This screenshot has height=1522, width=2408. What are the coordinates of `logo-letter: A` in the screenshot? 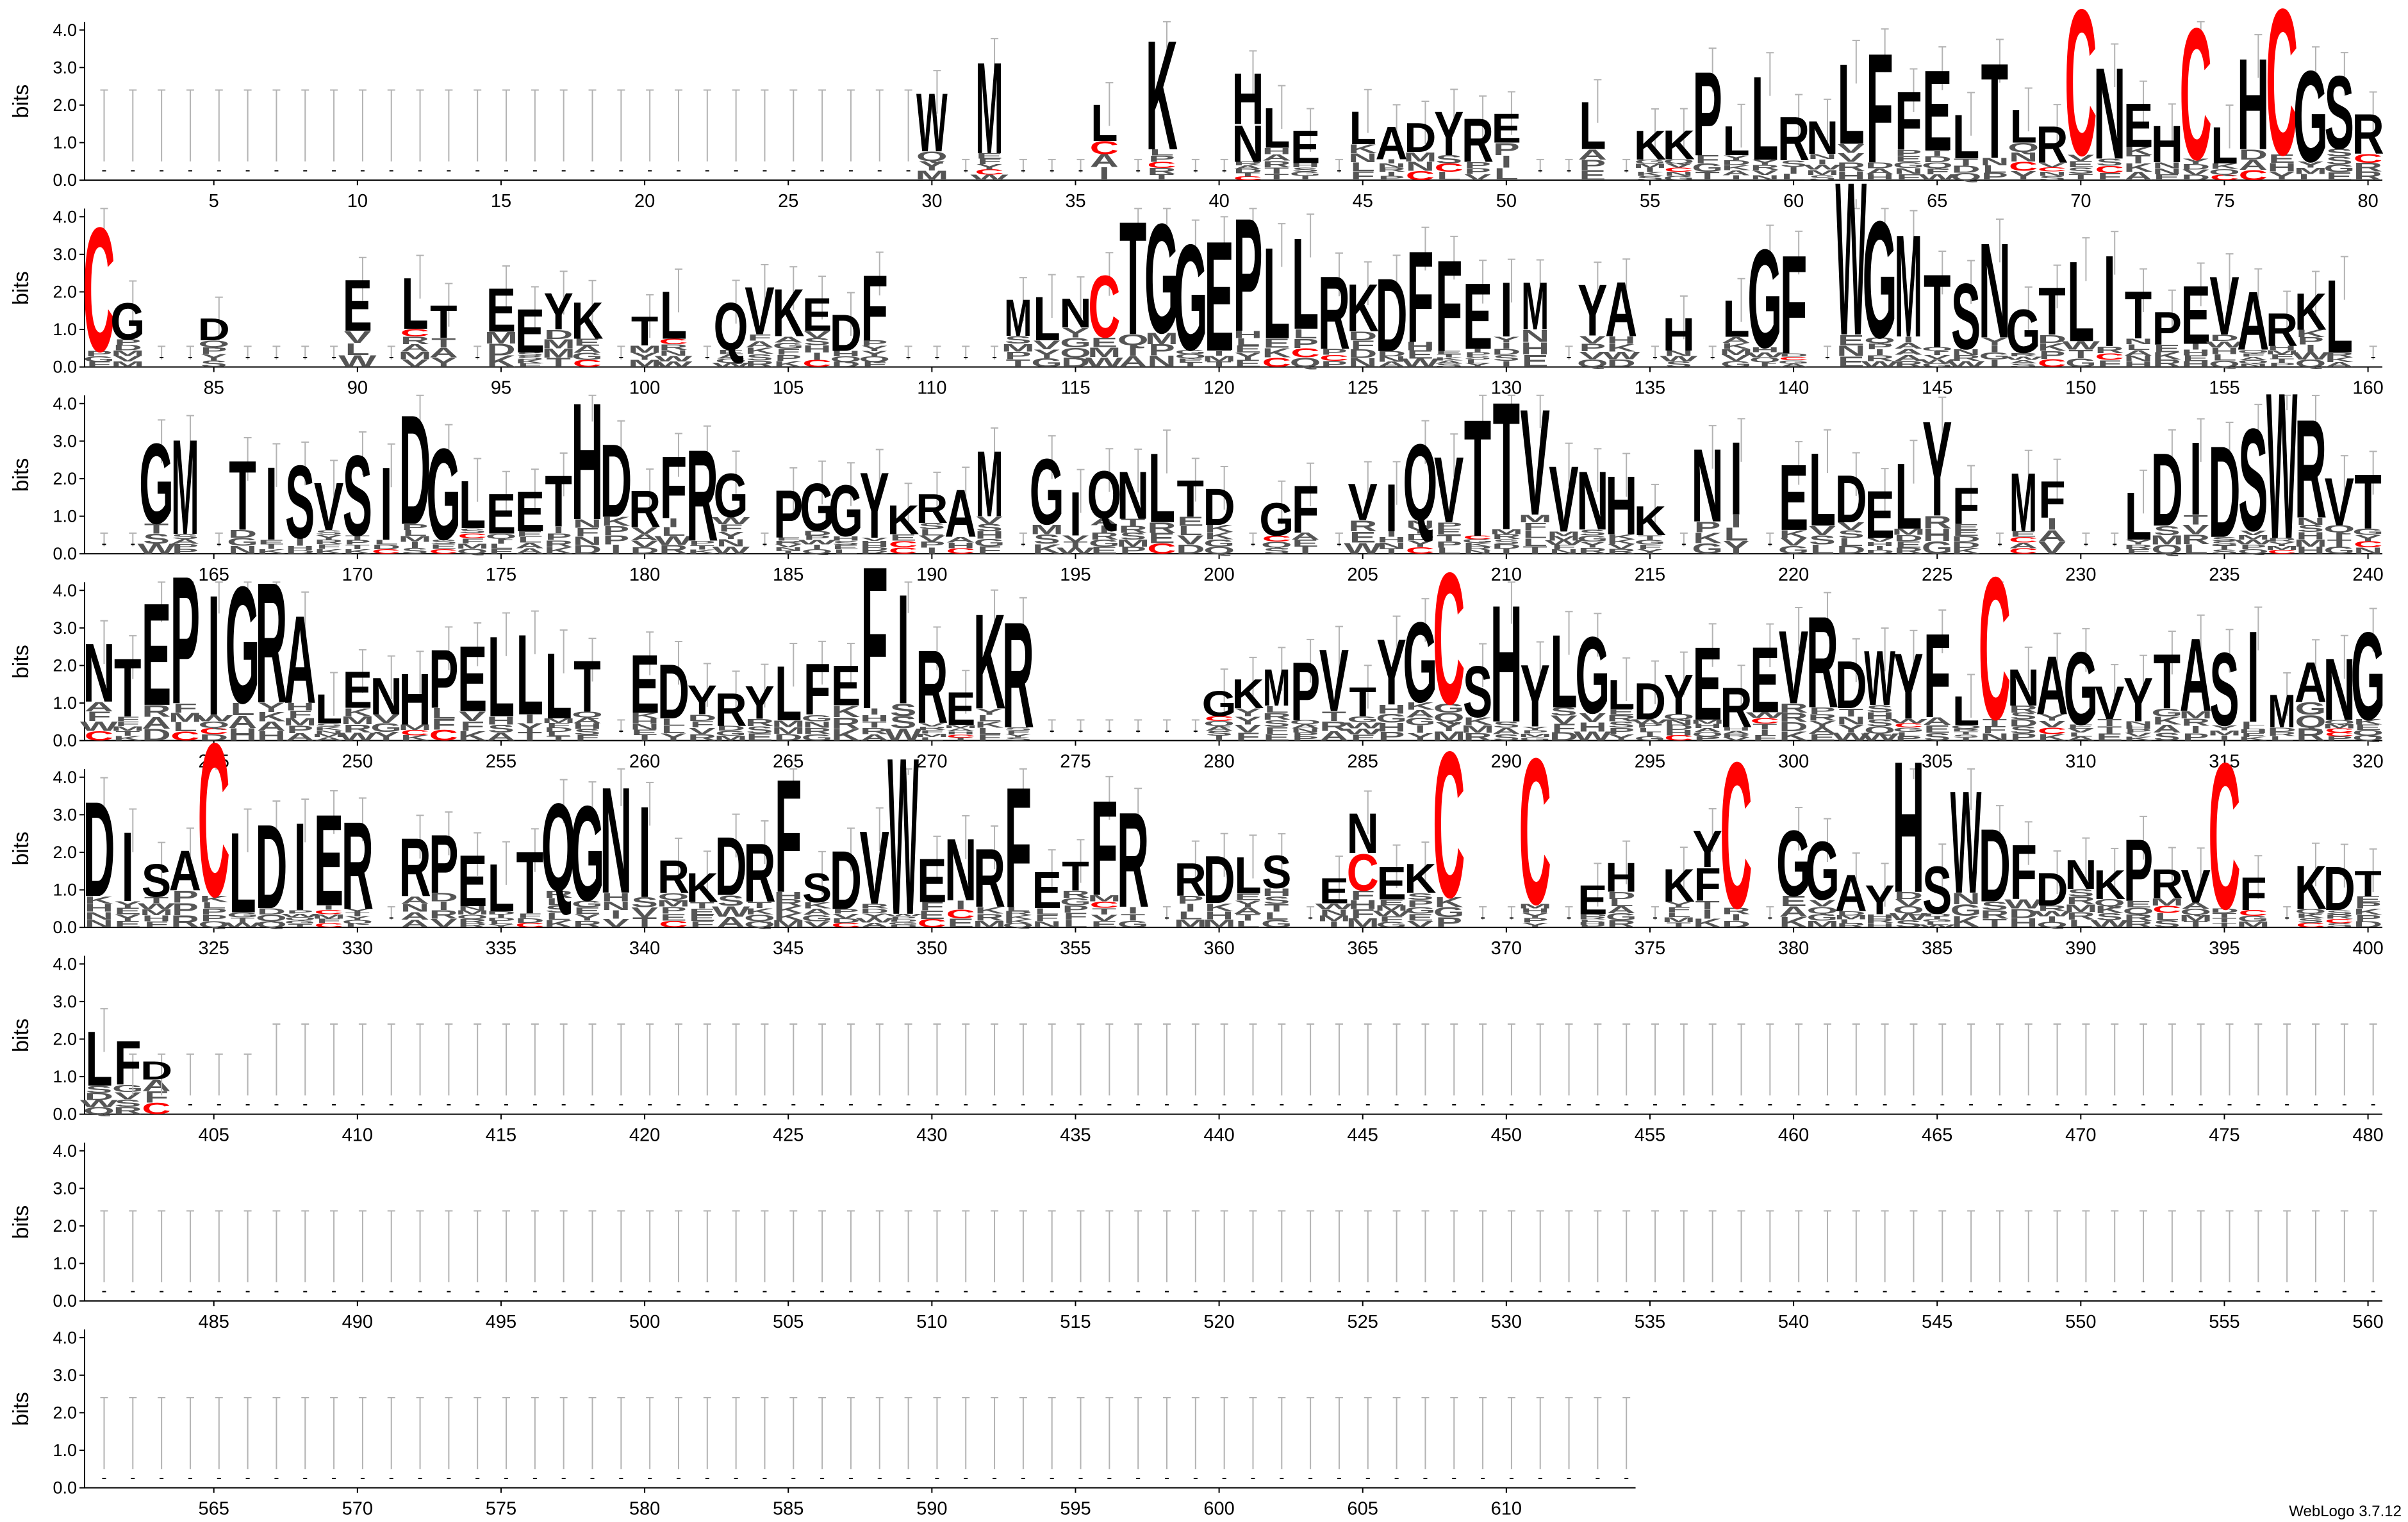 It's located at (300, 660).